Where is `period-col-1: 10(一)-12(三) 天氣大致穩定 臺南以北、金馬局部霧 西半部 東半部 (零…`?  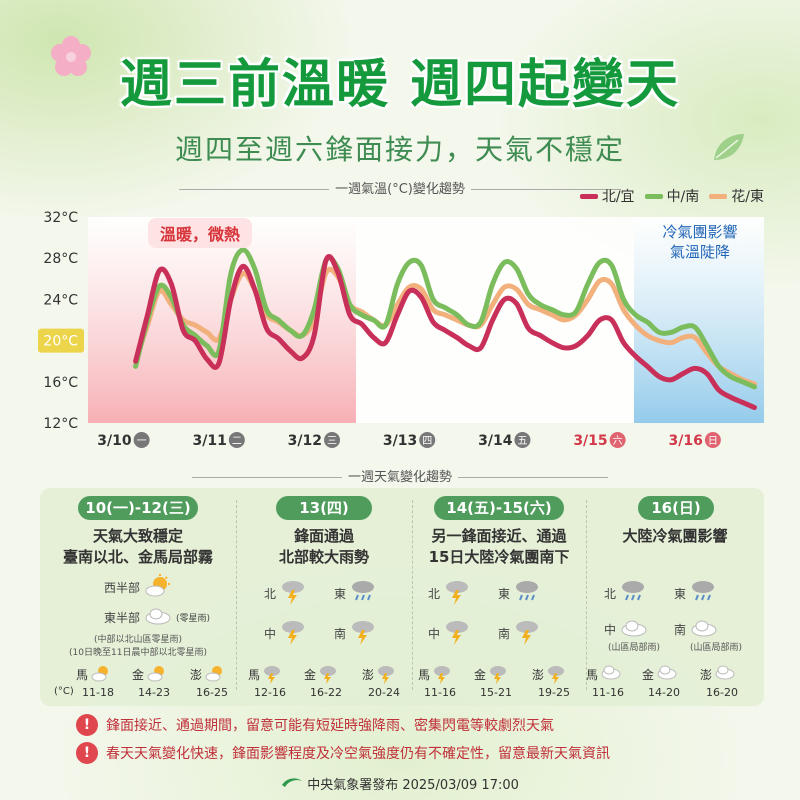
period-col-1: 10(一)-12(三) 天氣大致穩定 臺南以北、金馬局部霧 西半部 東半部 (零… is located at coordinates (138, 597).